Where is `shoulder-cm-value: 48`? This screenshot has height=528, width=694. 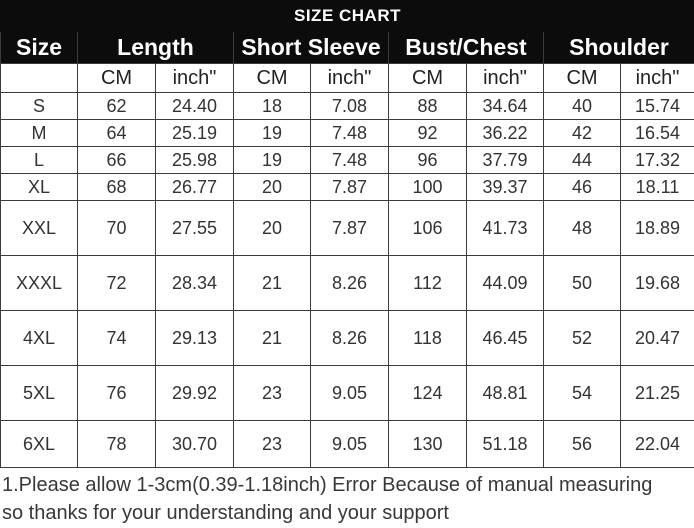
shoulder-cm-value: 48 is located at coordinates (582, 228).